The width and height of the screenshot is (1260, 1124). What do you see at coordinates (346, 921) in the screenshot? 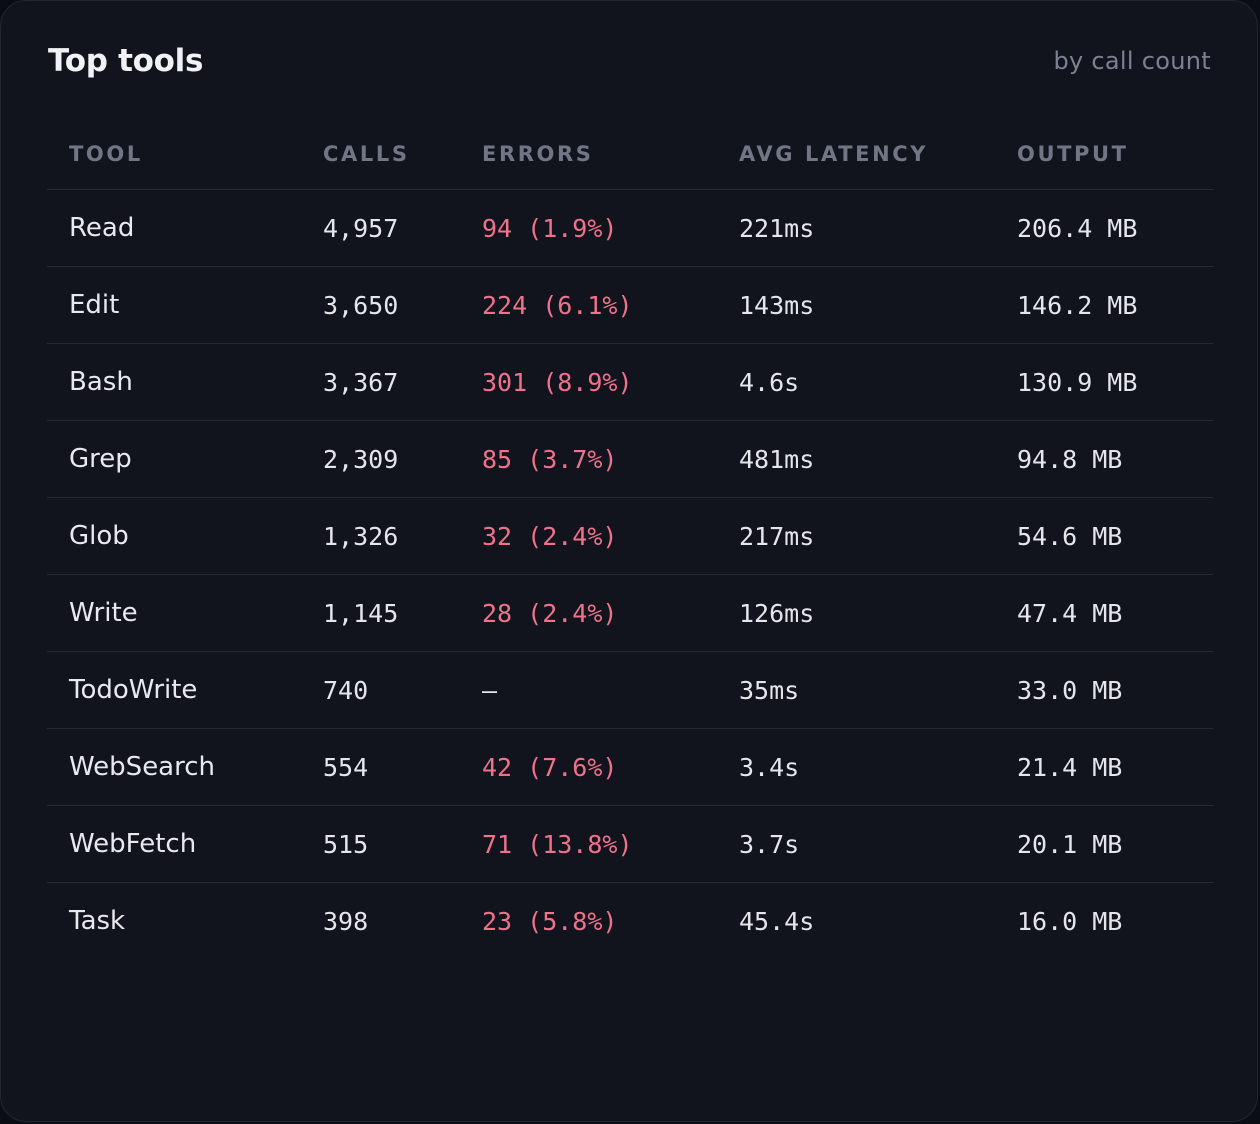
I see `calls-value: 398` at bounding box center [346, 921].